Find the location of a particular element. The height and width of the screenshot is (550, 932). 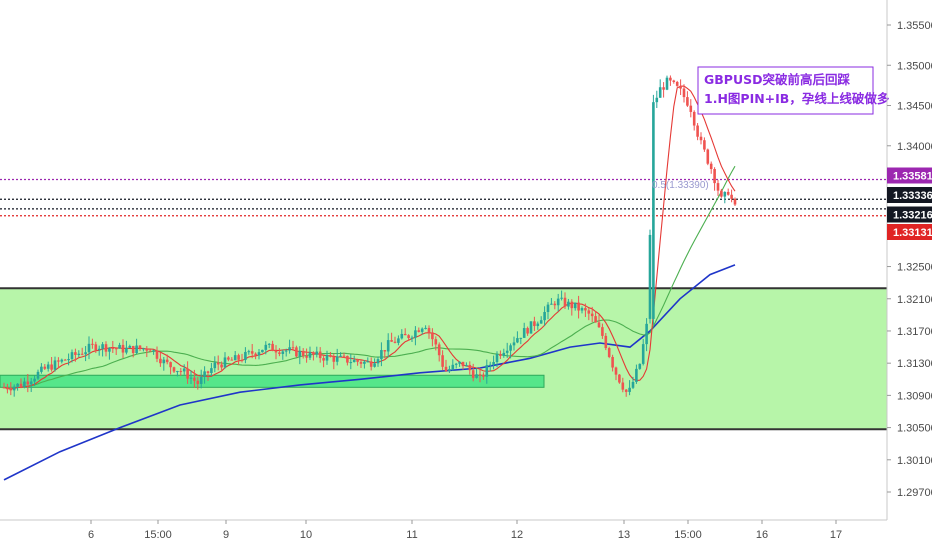

price-tag: 1.33336 is located at coordinates (909, 195).